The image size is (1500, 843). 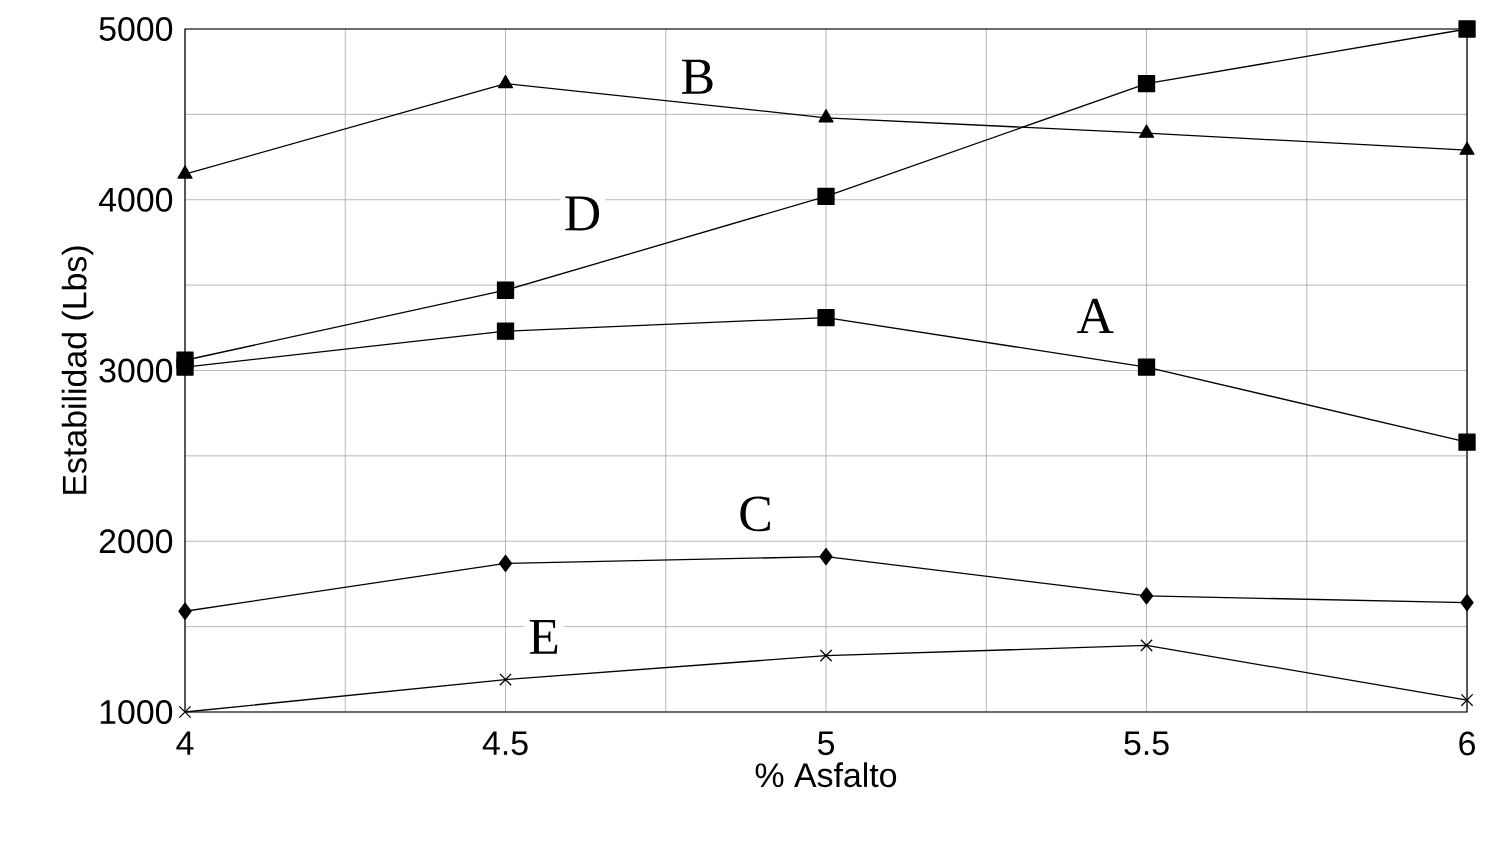 What do you see at coordinates (697, 76) in the screenshot?
I see `series-label: B` at bounding box center [697, 76].